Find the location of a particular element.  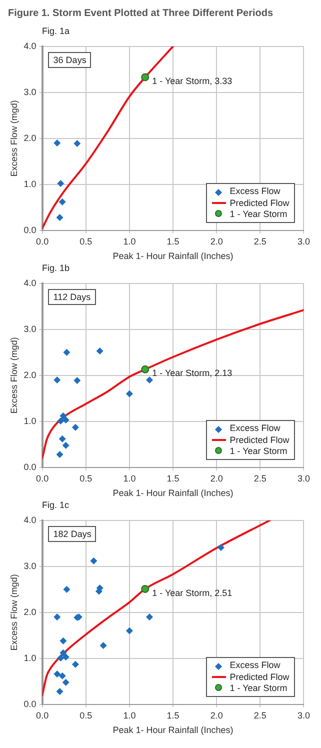

chart-title: Fig. 1c is located at coordinates (55, 506).